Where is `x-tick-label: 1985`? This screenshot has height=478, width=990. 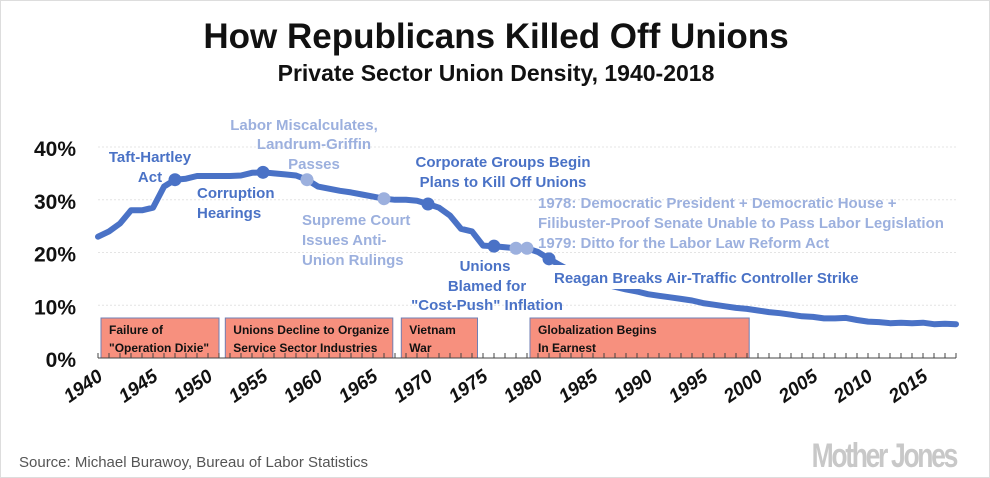
x-tick-label: 1985 is located at coordinates (578, 387).